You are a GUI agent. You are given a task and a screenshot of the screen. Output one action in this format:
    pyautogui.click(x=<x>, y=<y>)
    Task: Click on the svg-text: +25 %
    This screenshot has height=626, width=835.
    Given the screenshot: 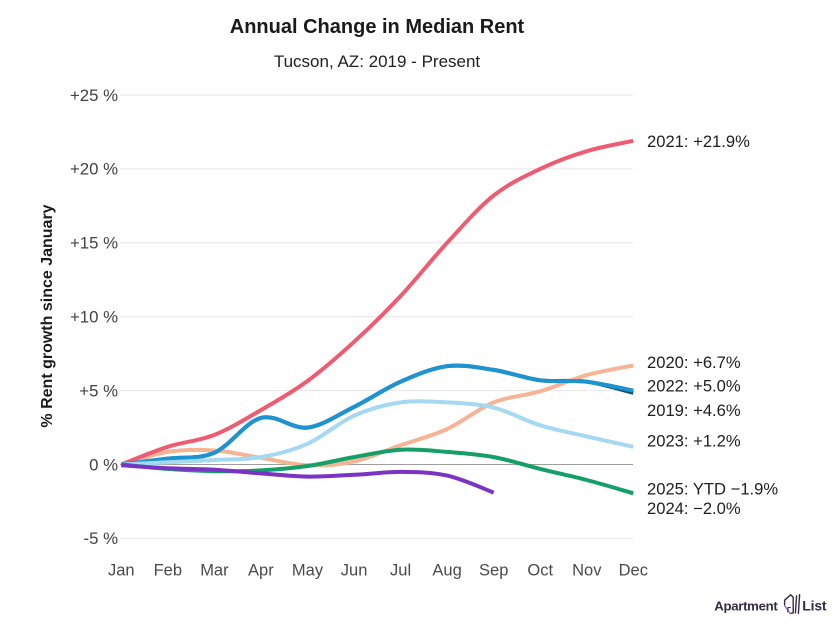 What is the action you would take?
    pyautogui.click(x=94, y=95)
    